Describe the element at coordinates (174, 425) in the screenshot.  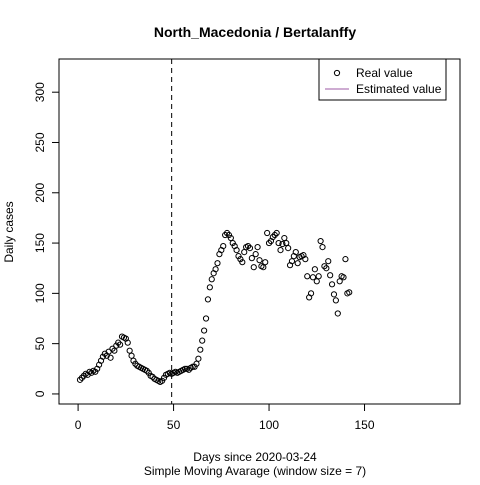
I see `x-tick-label: 50` at that location.